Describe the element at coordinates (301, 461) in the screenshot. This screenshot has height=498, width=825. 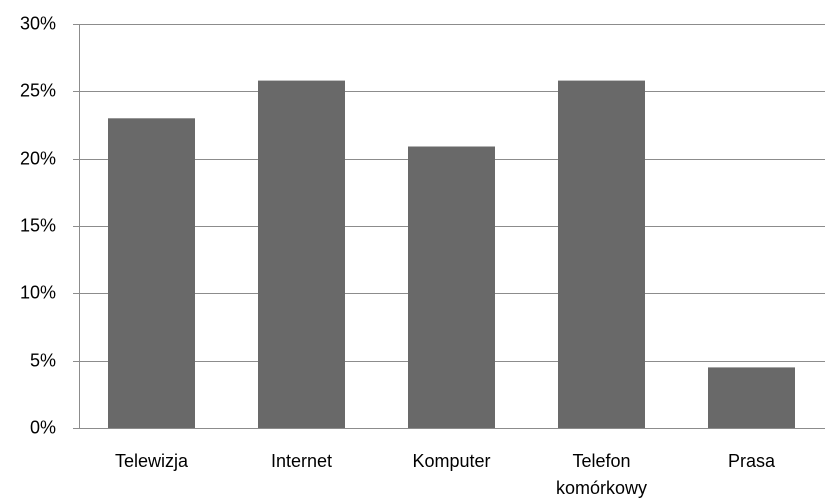
I see `x-tick-label: Internet` at that location.